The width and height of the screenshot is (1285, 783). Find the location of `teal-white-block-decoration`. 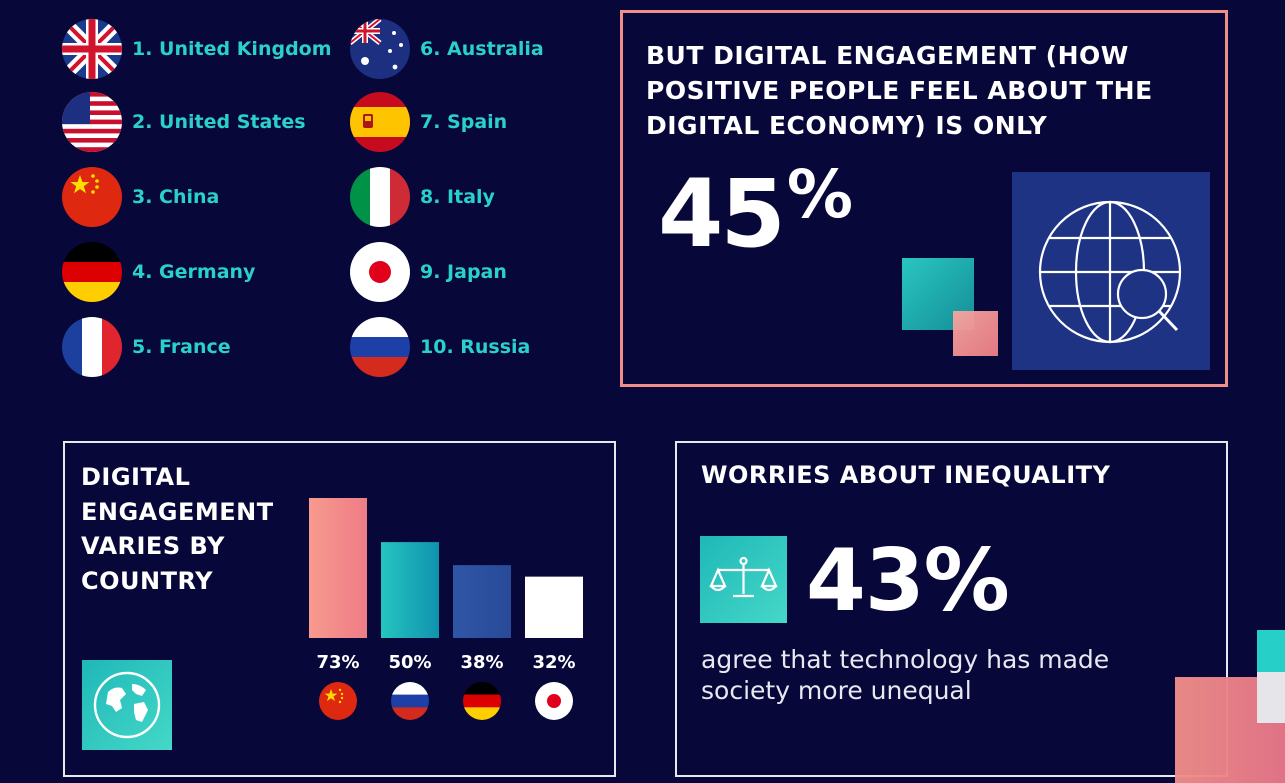

teal-white-block-decoration is located at coordinates (1271, 676).